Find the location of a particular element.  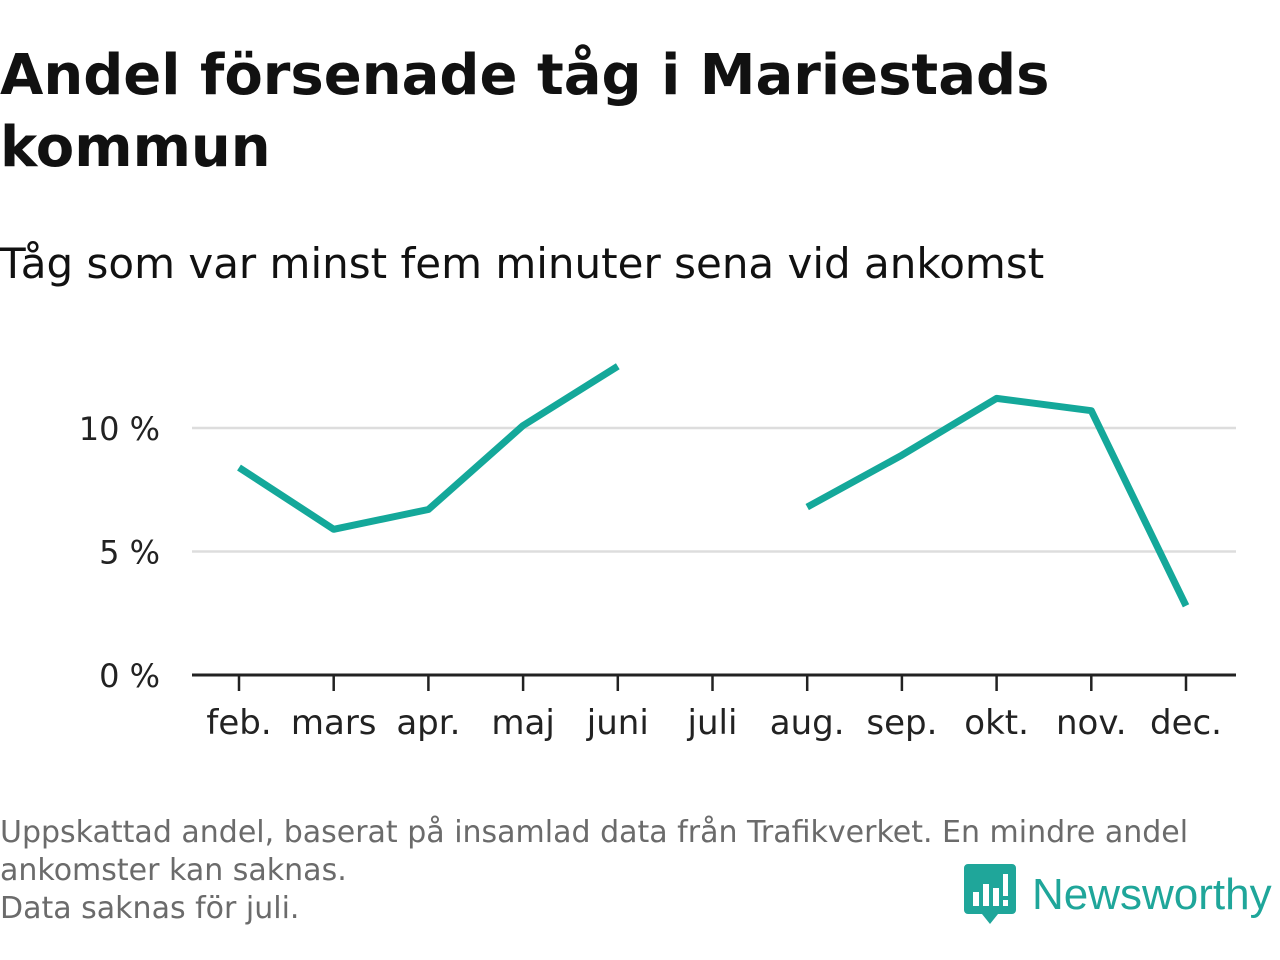

gridlines is located at coordinates (714, 489).